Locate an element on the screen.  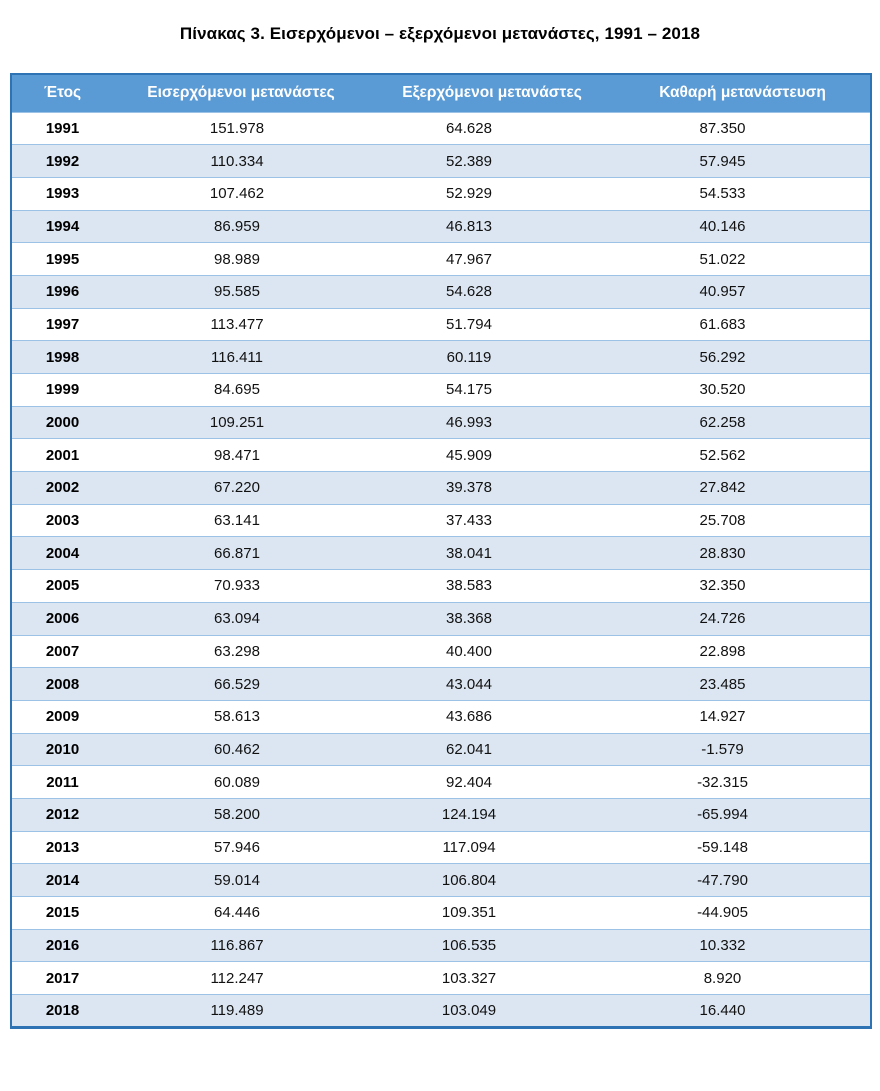
value-cell: 39.378 is located at coordinates (492, 488).